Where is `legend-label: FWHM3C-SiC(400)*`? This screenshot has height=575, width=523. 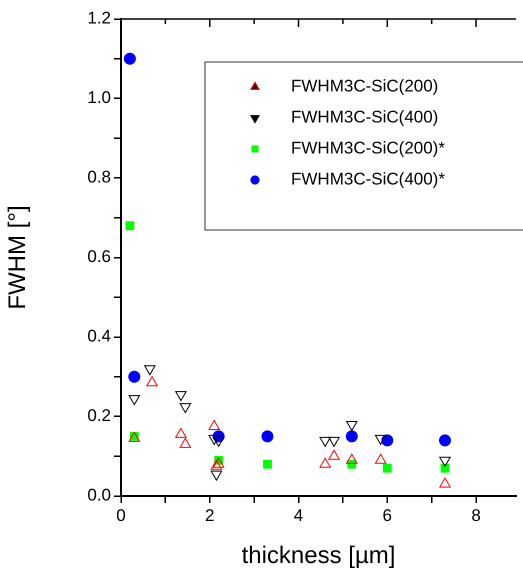
legend-label: FWHM3C-SiC(400)* is located at coordinates (368, 179).